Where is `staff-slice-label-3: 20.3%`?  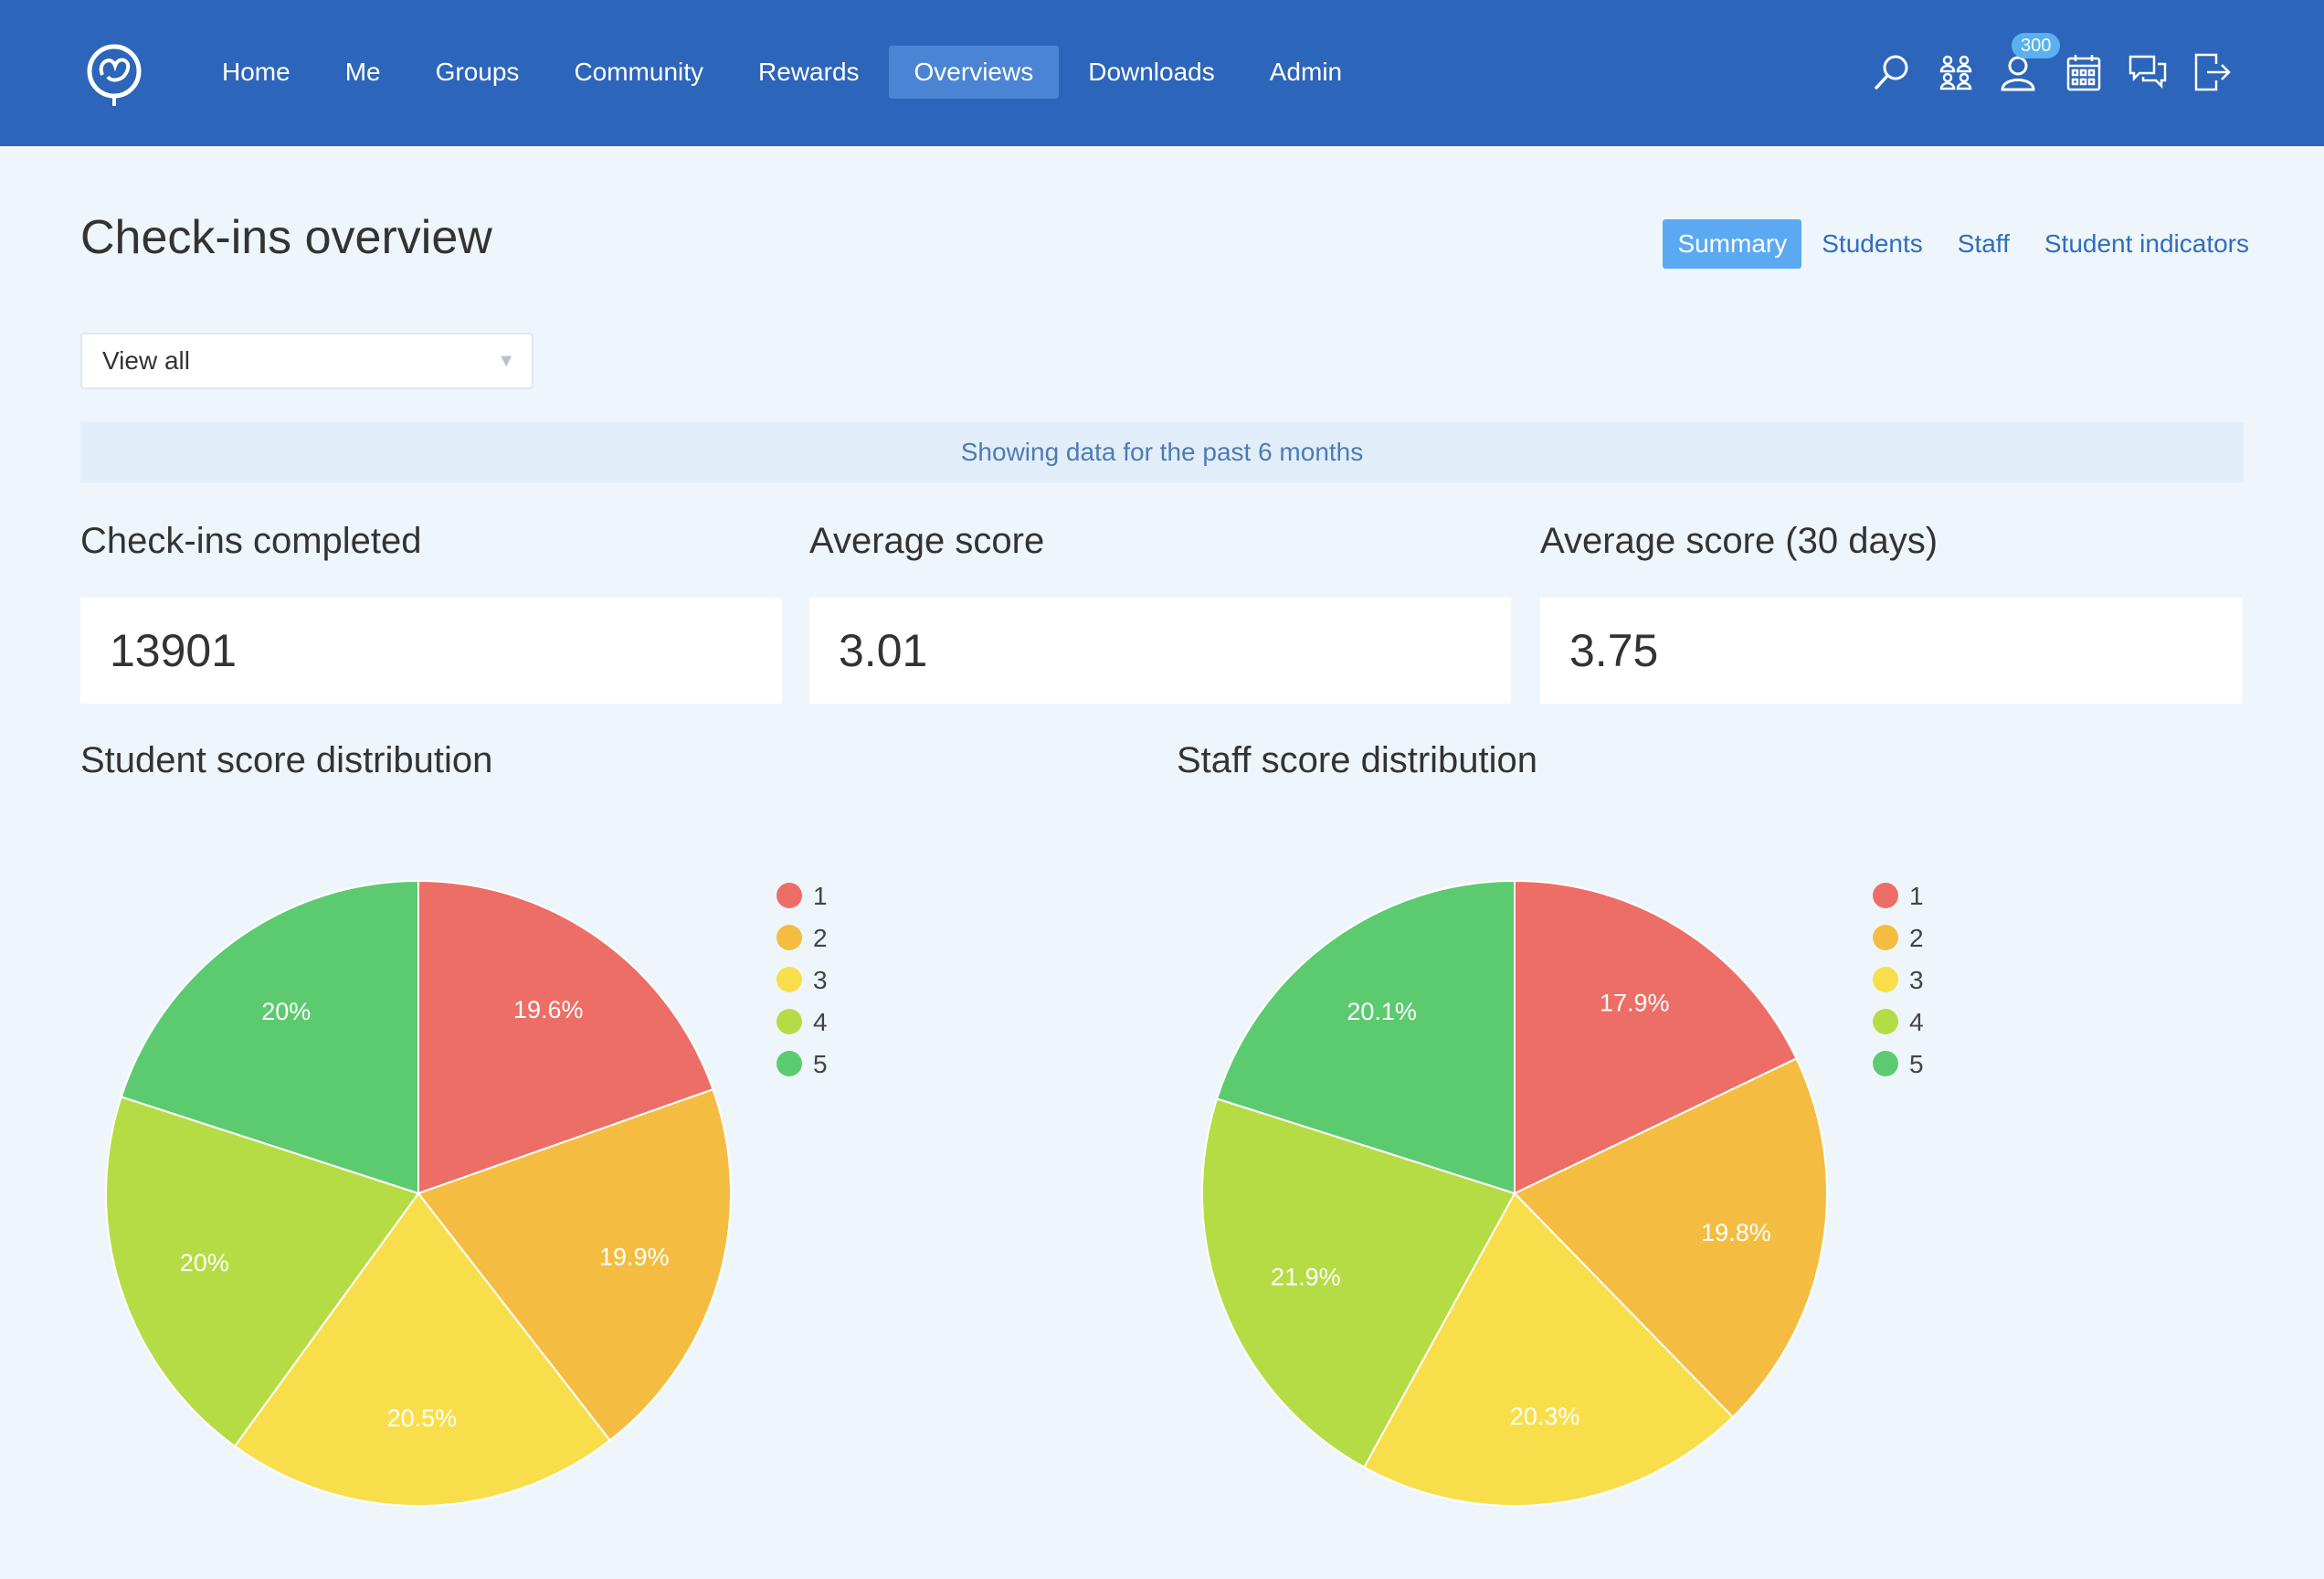
staff-slice-label-3: 20.3% is located at coordinates (1545, 1416).